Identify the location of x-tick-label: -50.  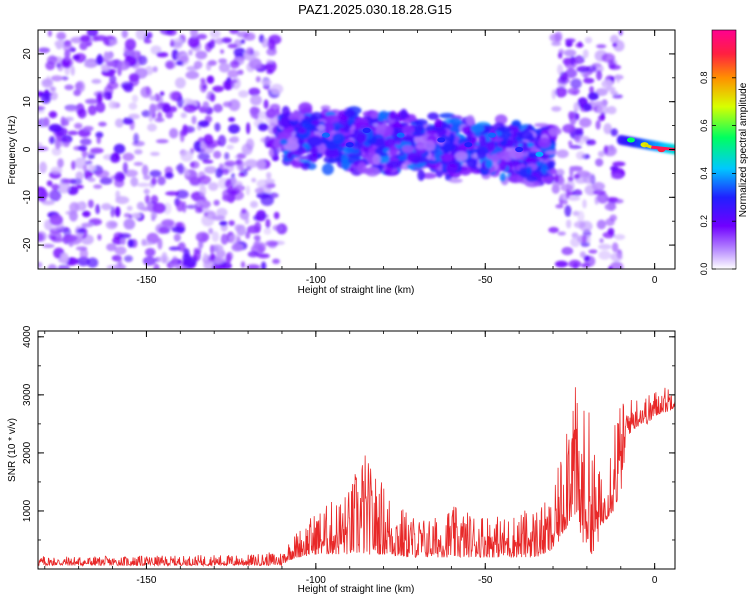
(485, 580).